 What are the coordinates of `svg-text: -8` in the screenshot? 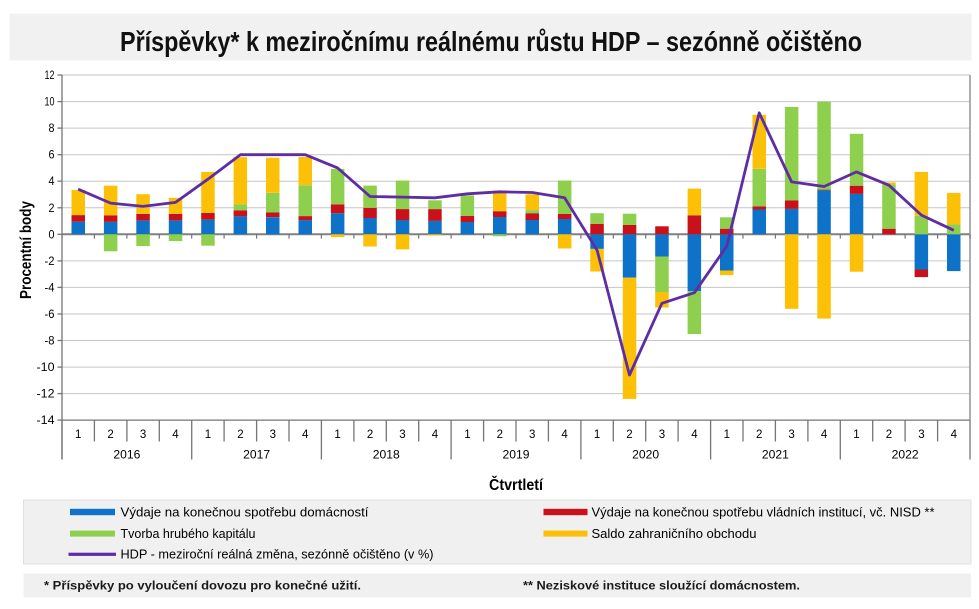 It's located at (50, 342).